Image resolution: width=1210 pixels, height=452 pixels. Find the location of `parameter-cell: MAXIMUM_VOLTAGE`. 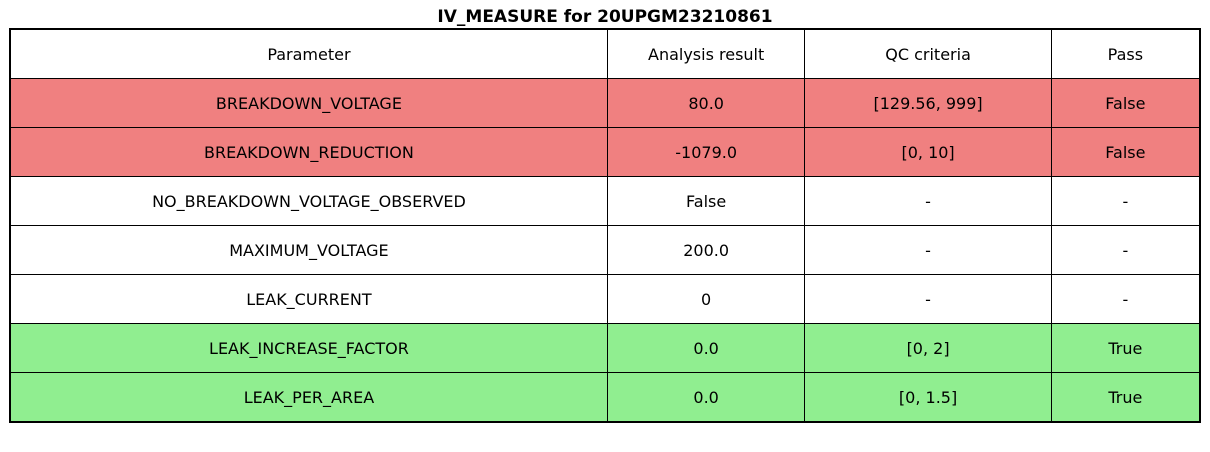

parameter-cell: MAXIMUM_VOLTAGE is located at coordinates (308, 250).